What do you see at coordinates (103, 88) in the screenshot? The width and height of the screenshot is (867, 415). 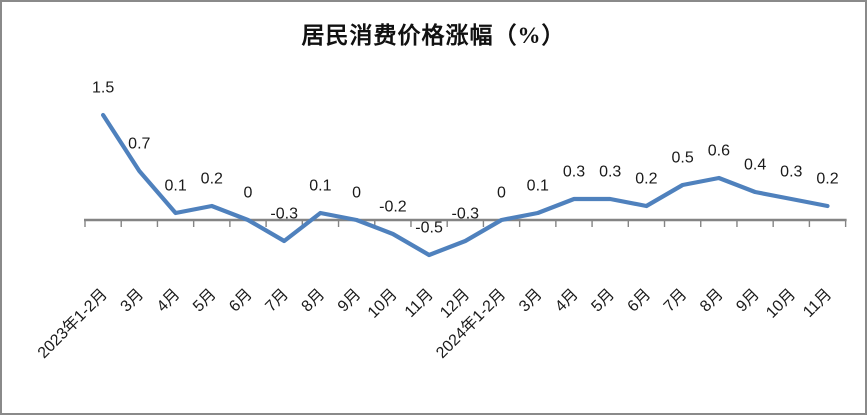 I see `data-label: 1.5` at bounding box center [103, 88].